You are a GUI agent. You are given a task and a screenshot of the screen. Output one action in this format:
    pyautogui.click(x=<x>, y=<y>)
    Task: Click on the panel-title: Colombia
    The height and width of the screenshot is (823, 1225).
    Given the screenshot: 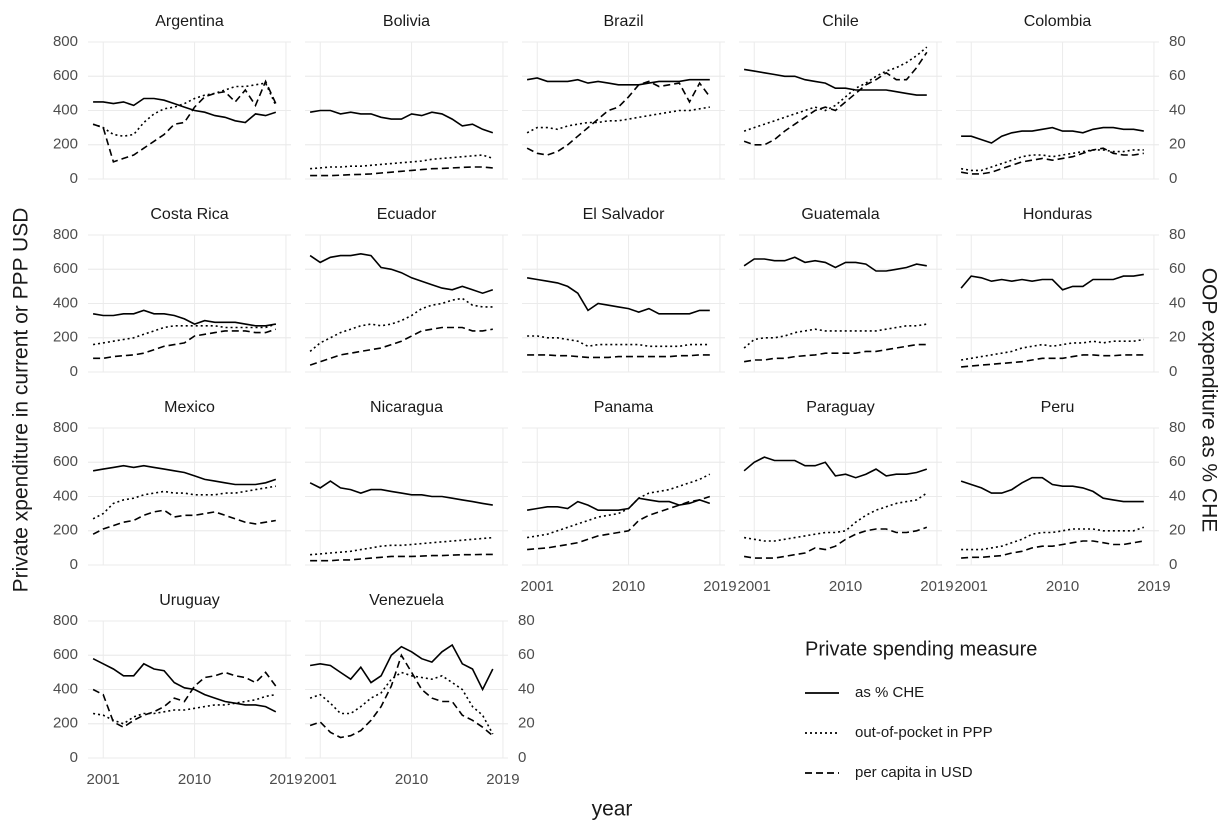 What is the action you would take?
    pyautogui.click(x=1058, y=21)
    